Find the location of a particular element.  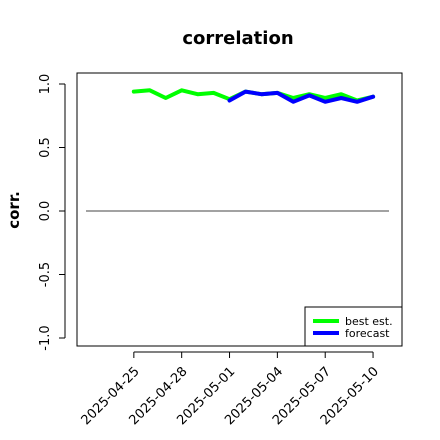

legend: best est.forecast is located at coordinates (353, 326).